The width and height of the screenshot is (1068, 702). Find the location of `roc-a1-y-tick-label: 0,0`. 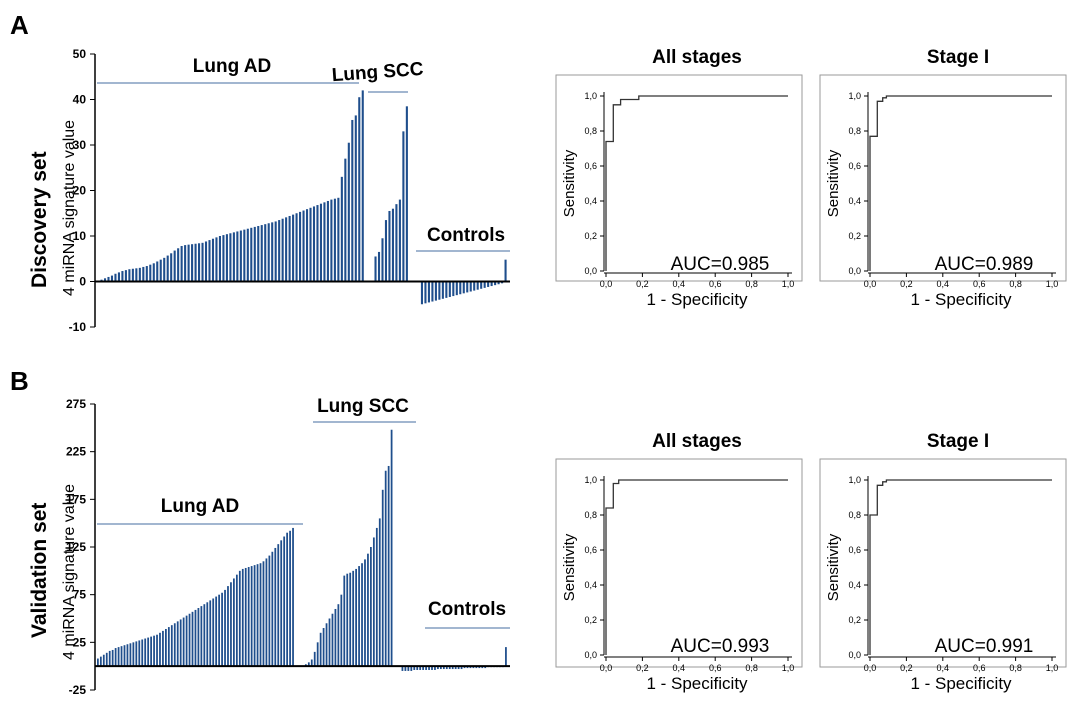

roc-a1-y-tick-label: 0,0 is located at coordinates (590, 271).